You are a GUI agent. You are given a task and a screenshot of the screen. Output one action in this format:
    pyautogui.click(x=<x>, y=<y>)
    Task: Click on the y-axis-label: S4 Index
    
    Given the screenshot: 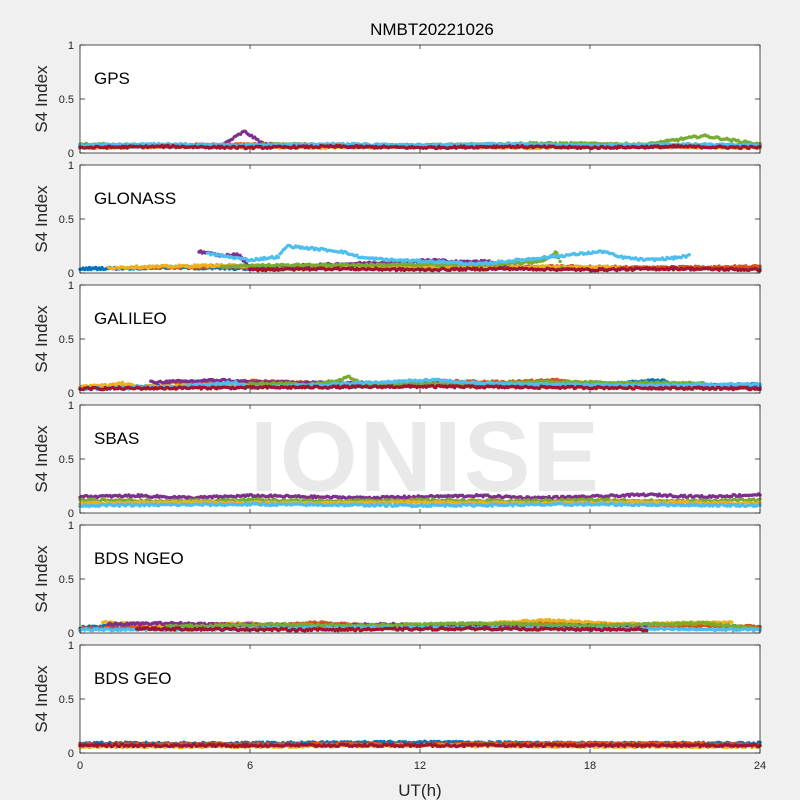 What is the action you would take?
    pyautogui.click(x=41, y=99)
    